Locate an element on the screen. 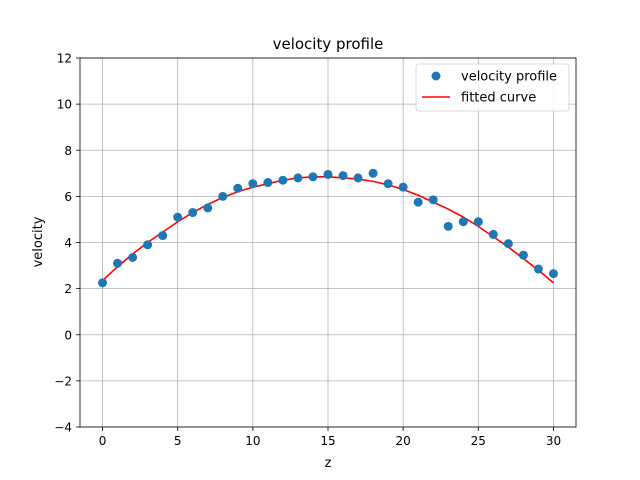 This screenshot has width=640, height=480. x-tick-label: 25 is located at coordinates (478, 441).